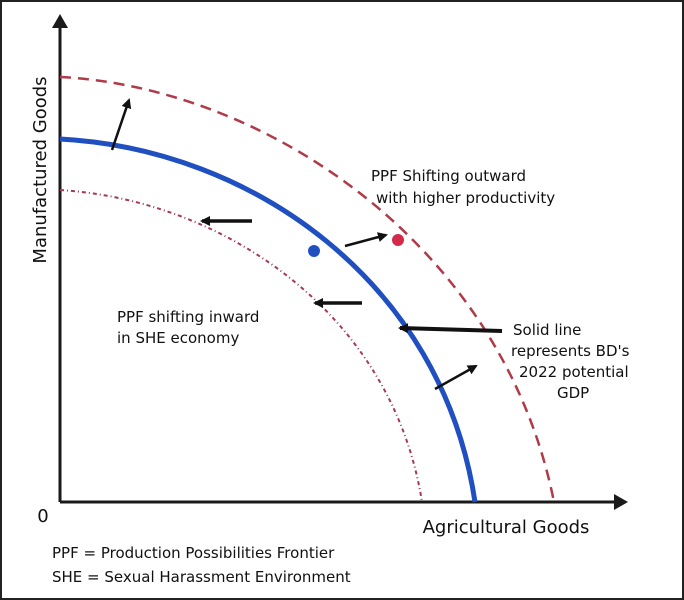  What do you see at coordinates (570, 351) in the screenshot?
I see `solid-annotation-line-2: represents BD's` at bounding box center [570, 351].